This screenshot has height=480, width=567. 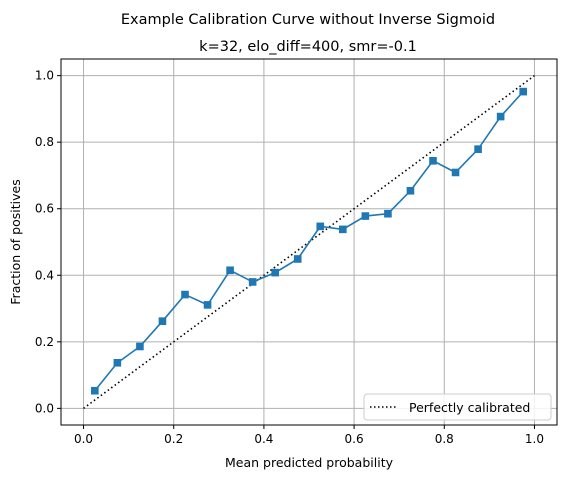 What do you see at coordinates (15, 241) in the screenshot?
I see `y-axis-label: Fraction of positives` at bounding box center [15, 241].